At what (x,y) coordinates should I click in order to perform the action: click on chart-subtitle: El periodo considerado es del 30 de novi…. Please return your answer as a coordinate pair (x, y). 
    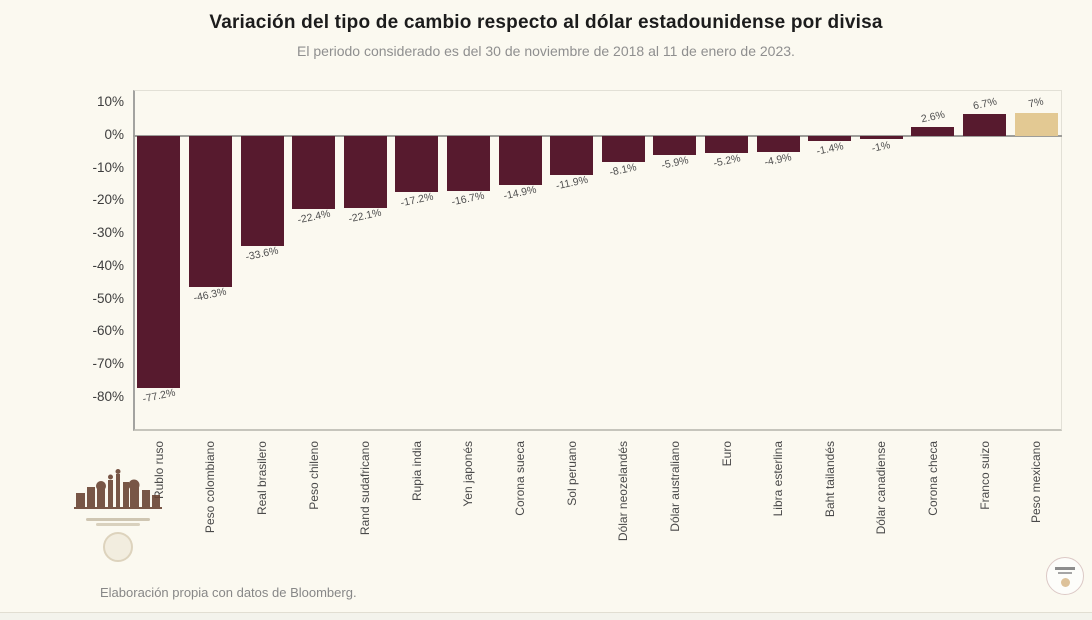
    Looking at the image, I should click on (546, 51).